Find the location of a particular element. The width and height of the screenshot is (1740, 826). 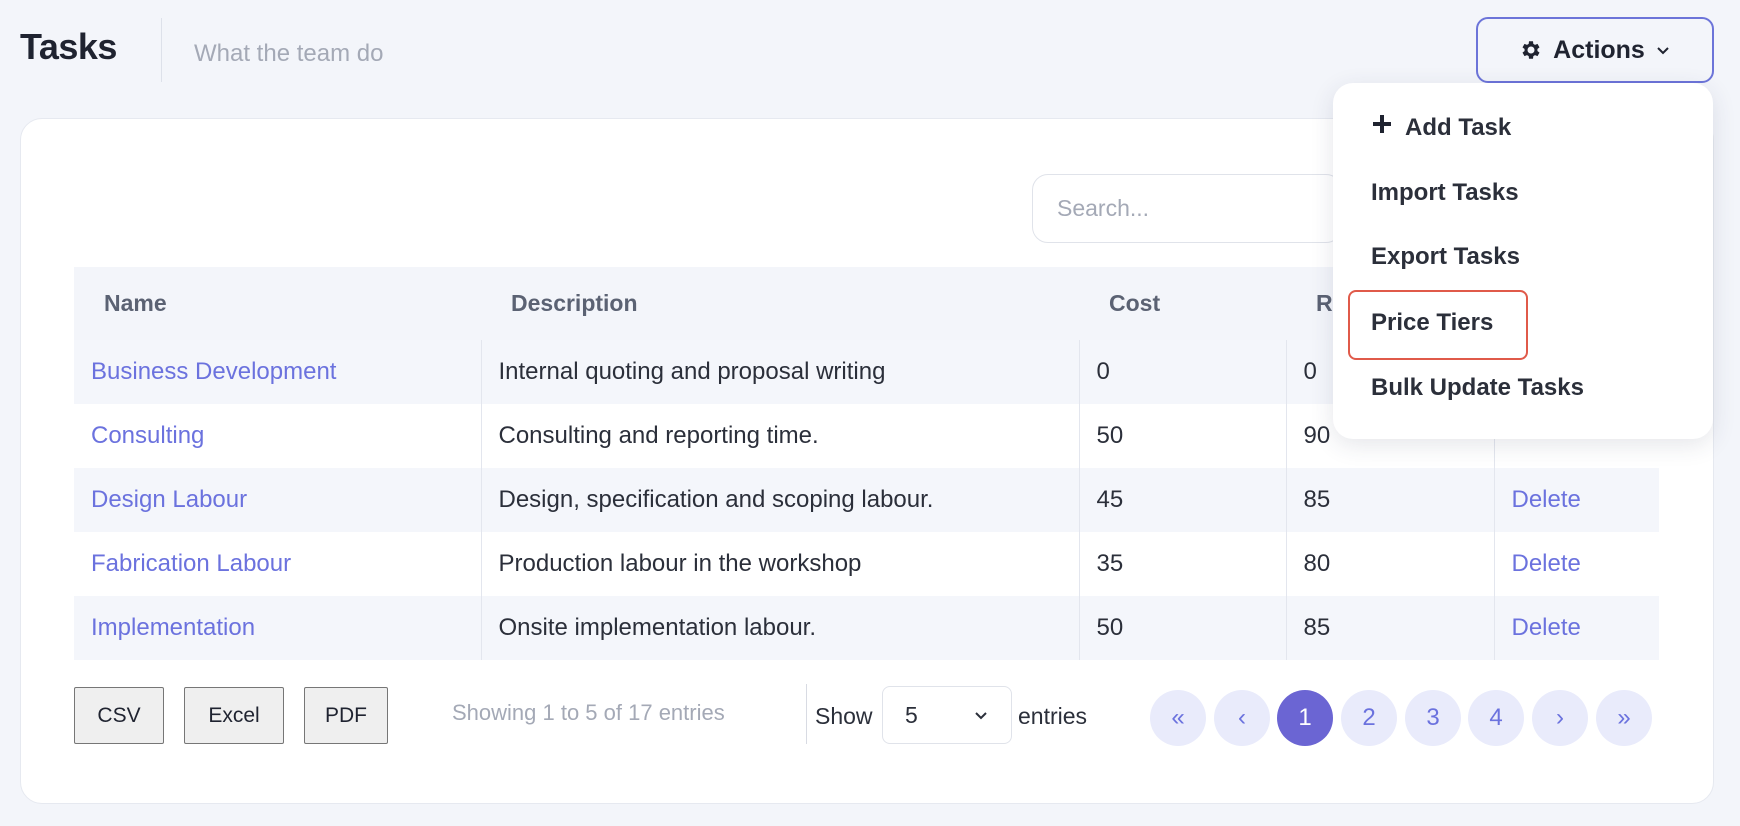

page-title: Tasks is located at coordinates (68, 46).